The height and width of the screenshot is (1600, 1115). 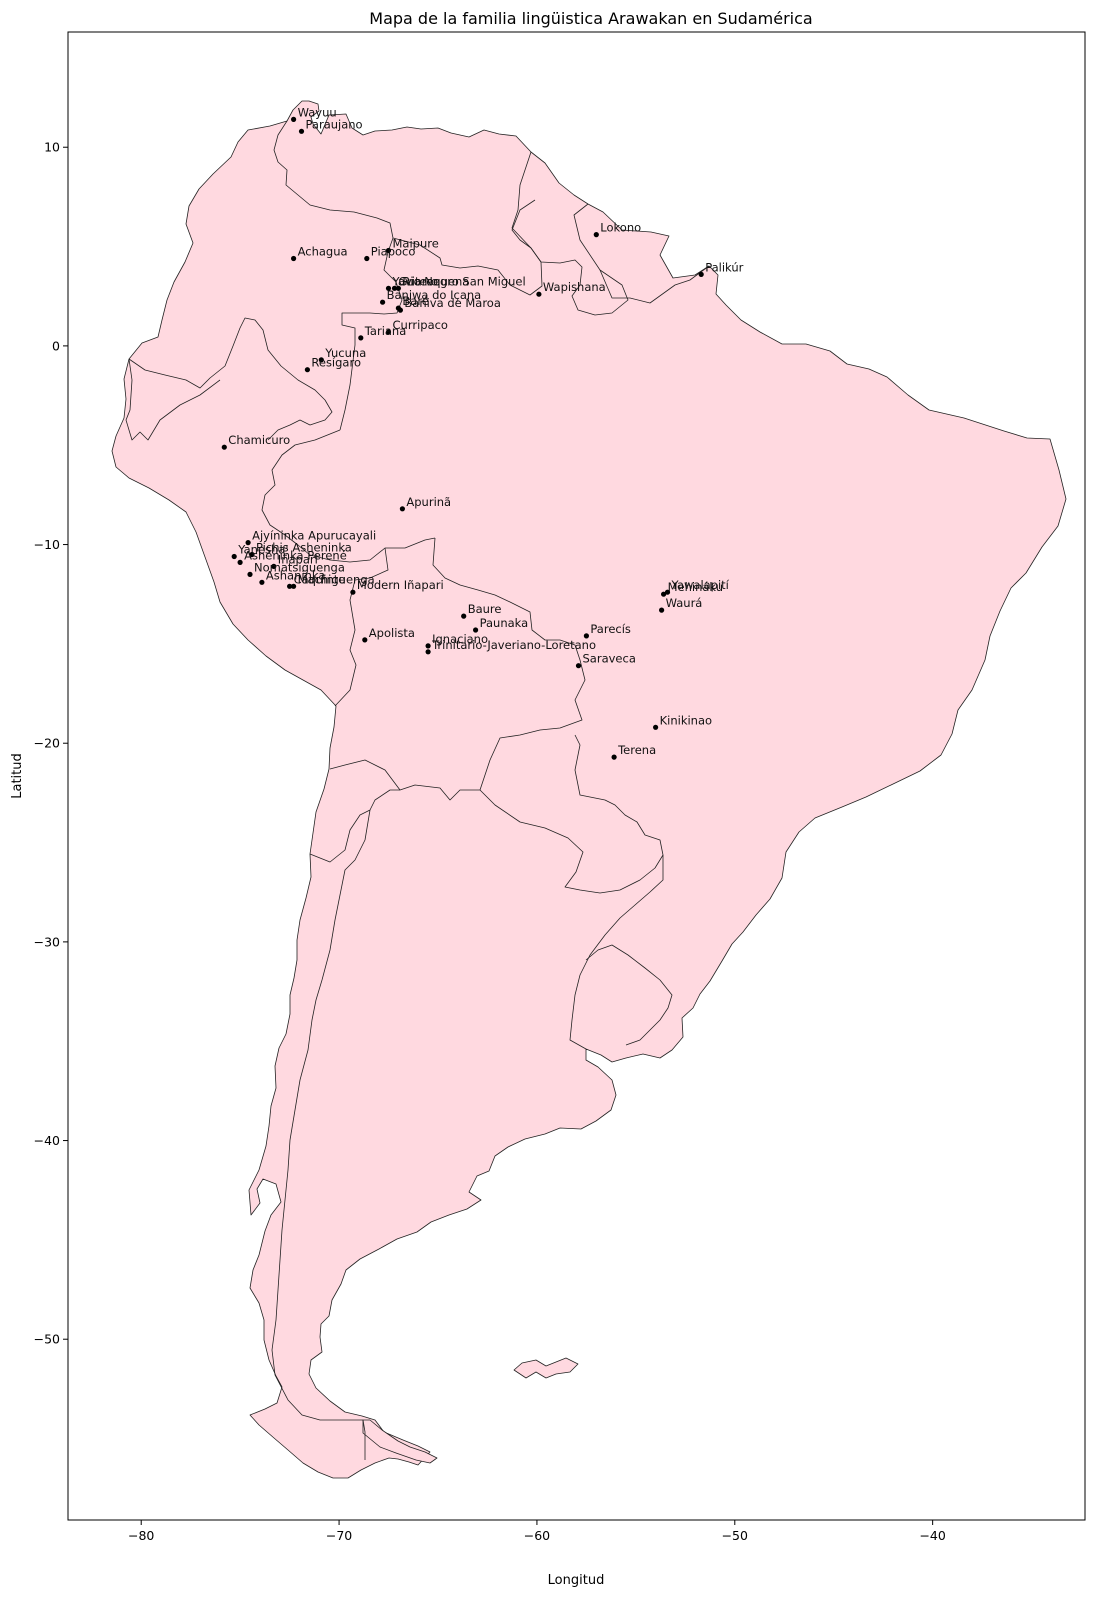 What do you see at coordinates (56, 345) in the screenshot?
I see `y-tick-label: 0` at bounding box center [56, 345].